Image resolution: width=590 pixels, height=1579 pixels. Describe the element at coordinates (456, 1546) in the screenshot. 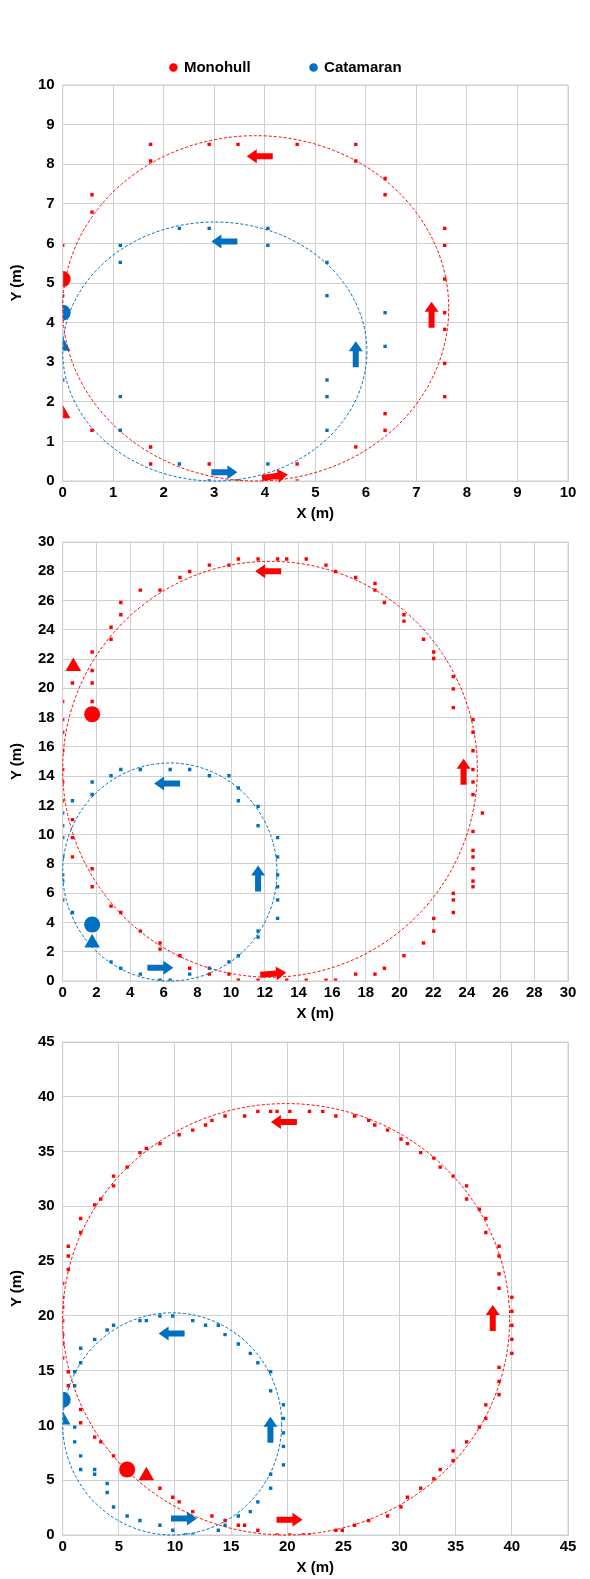

I see `x-tick-label: 35` at that location.